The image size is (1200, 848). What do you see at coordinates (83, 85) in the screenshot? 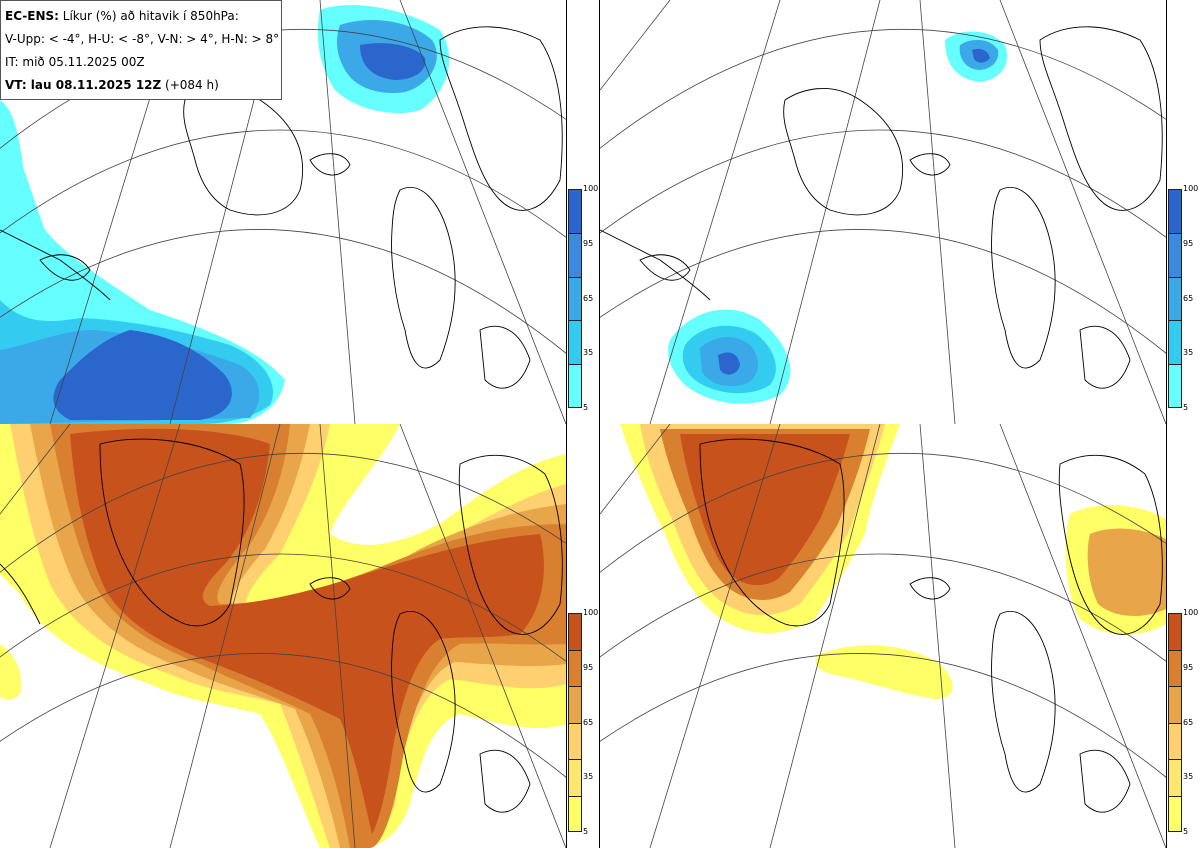
I see `valid-time: VT: lau 08.11.2025 12Z` at bounding box center [83, 85].